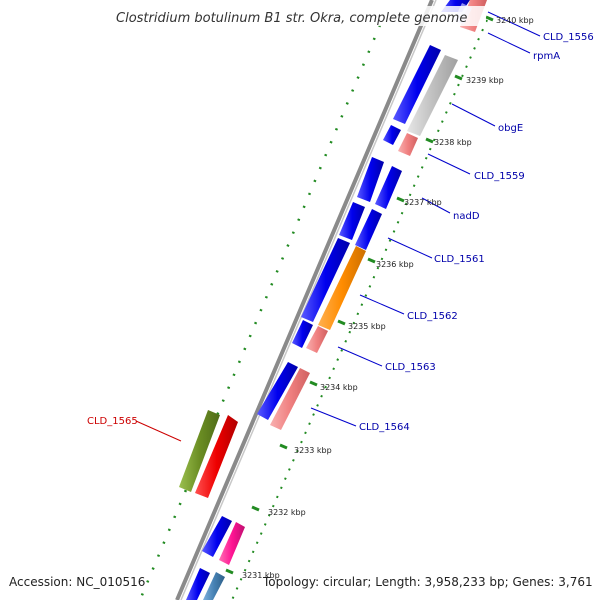 The width and height of the screenshot is (600, 600). What do you see at coordinates (287, 512) in the screenshot?
I see `tick-label: 3232 kbp` at bounding box center [287, 512].